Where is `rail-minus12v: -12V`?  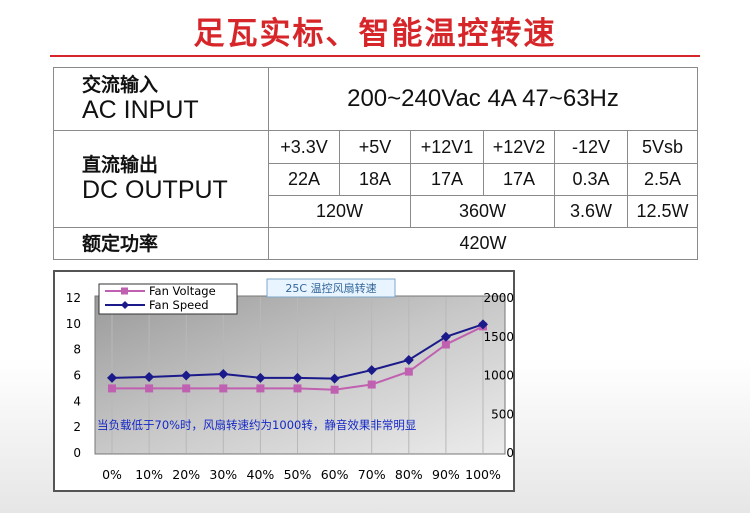
rail-minus12v: -12V is located at coordinates (591, 147).